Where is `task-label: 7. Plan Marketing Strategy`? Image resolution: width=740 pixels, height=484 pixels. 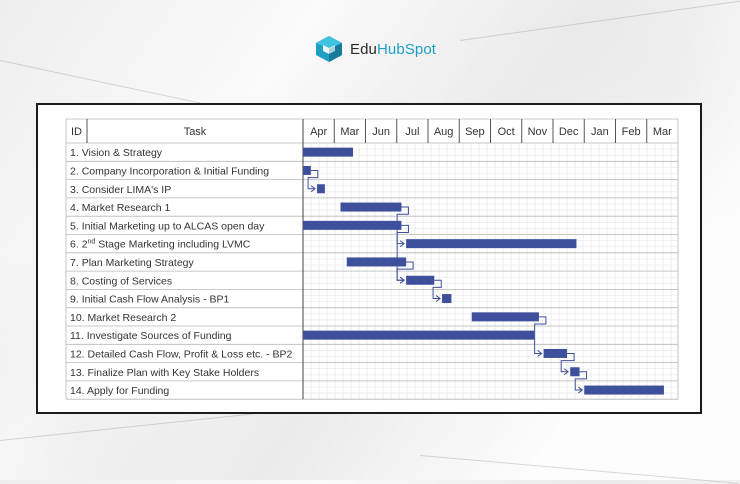 task-label: 7. Plan Marketing Strategy is located at coordinates (132, 263).